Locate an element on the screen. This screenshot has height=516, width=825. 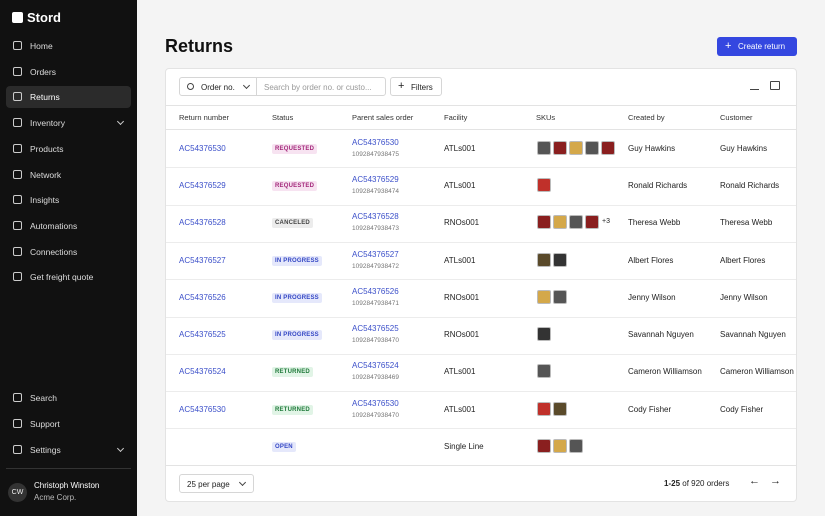
page-size-select: 25 per page is located at coordinates (216, 483).